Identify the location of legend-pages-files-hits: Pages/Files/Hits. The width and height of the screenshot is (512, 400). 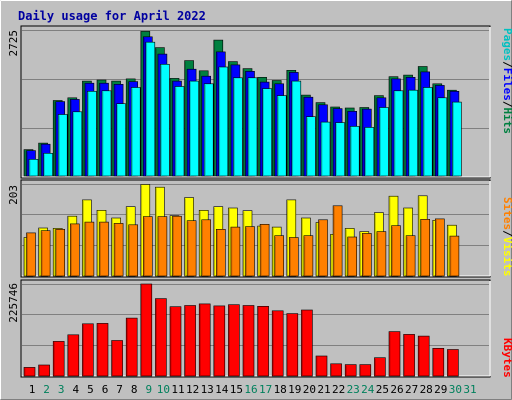
(506, 81).